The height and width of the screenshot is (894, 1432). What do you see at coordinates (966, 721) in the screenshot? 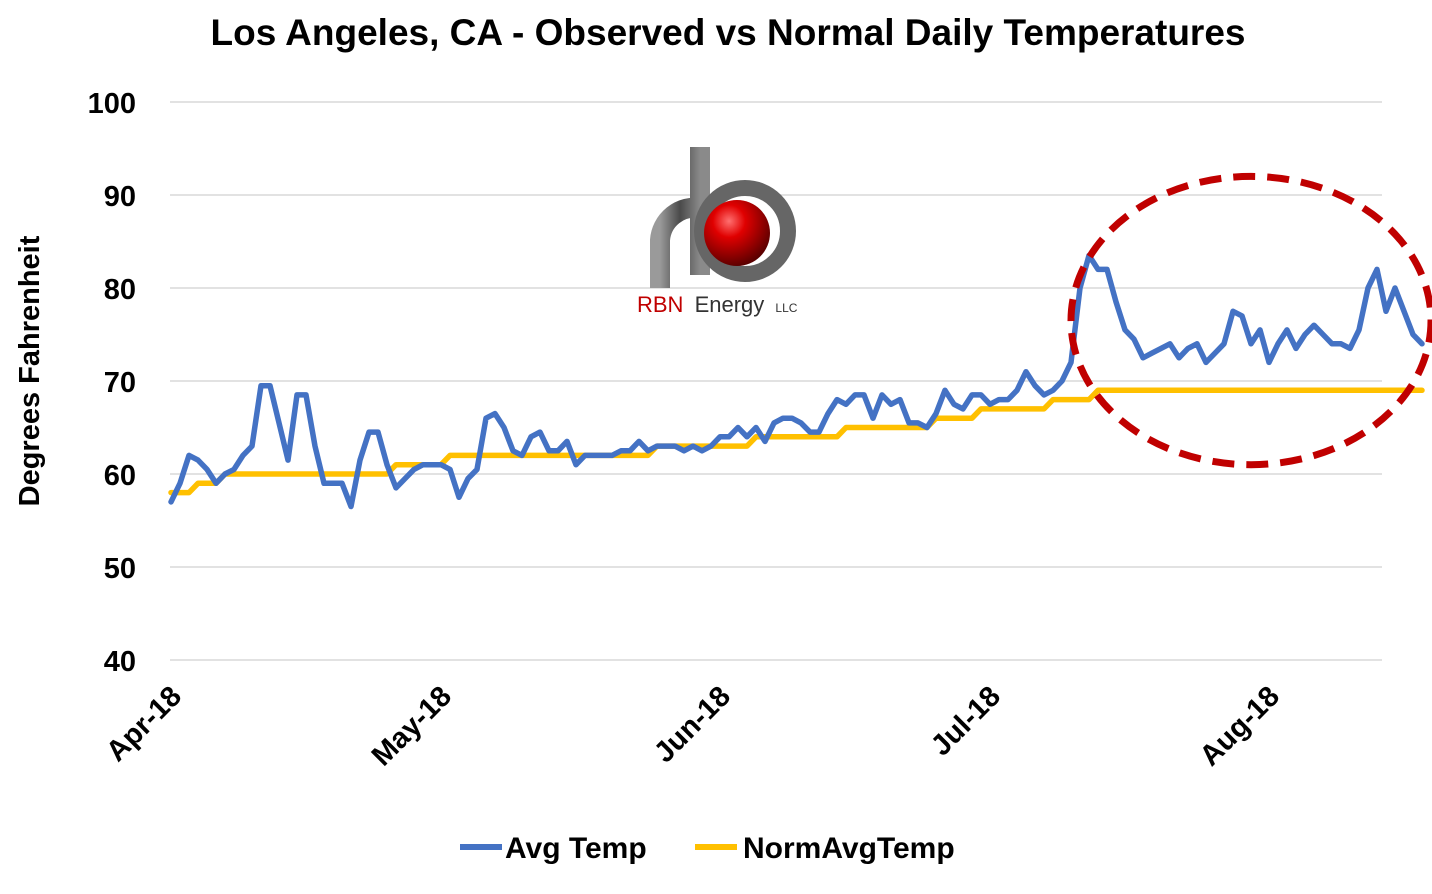
I see `x-tick-label: Jul-18` at bounding box center [966, 721].